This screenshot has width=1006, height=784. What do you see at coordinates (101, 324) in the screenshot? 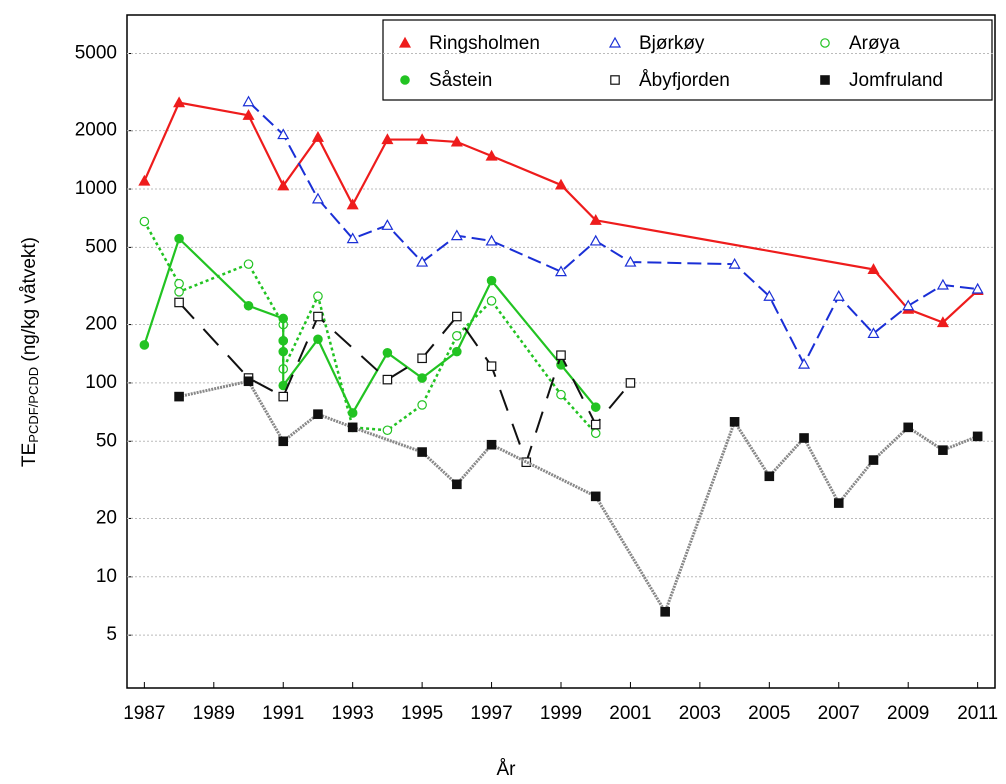
I see `y-tick-label: 200` at bounding box center [101, 324].